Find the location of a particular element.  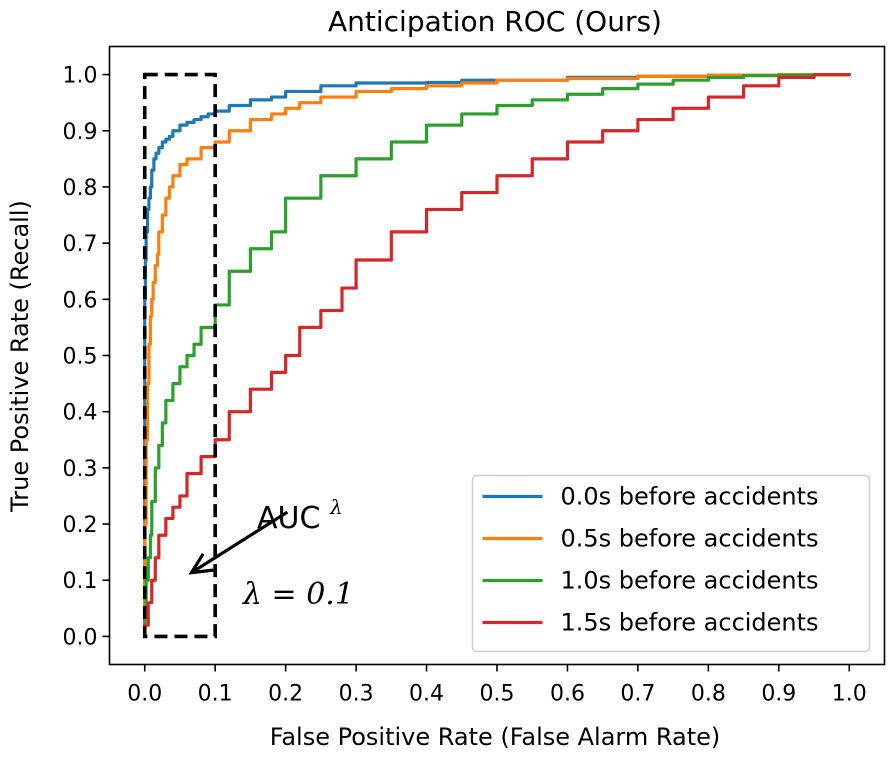

y-tick-label: 0.5 is located at coordinates (80, 357).